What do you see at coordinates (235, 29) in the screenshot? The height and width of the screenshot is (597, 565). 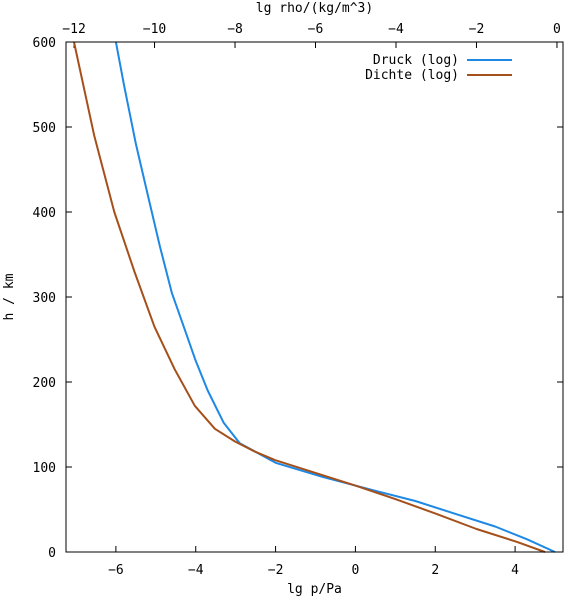 I see `x2-tick-label: −8` at bounding box center [235, 29].